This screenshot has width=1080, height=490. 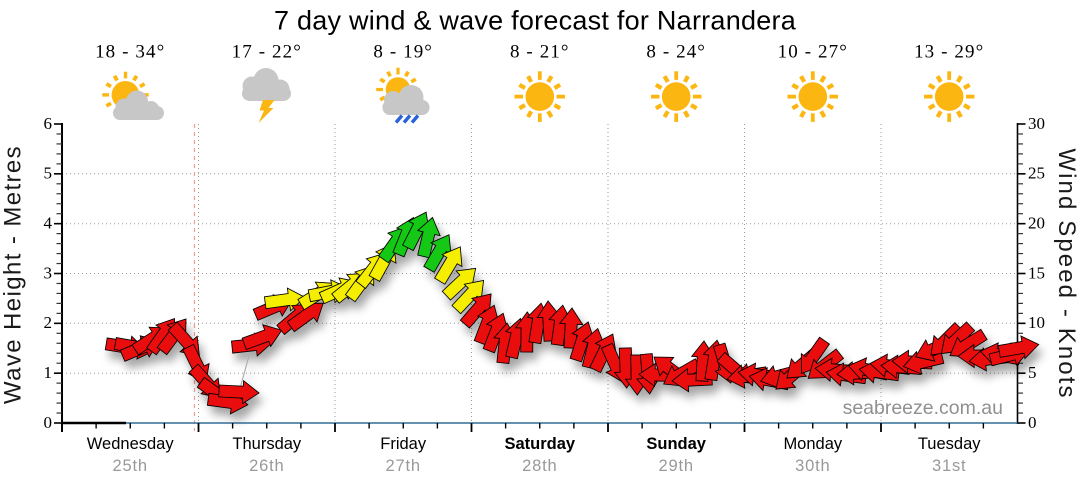 What do you see at coordinates (266, 466) in the screenshot?
I see `svg-text: 26th` at bounding box center [266, 466].